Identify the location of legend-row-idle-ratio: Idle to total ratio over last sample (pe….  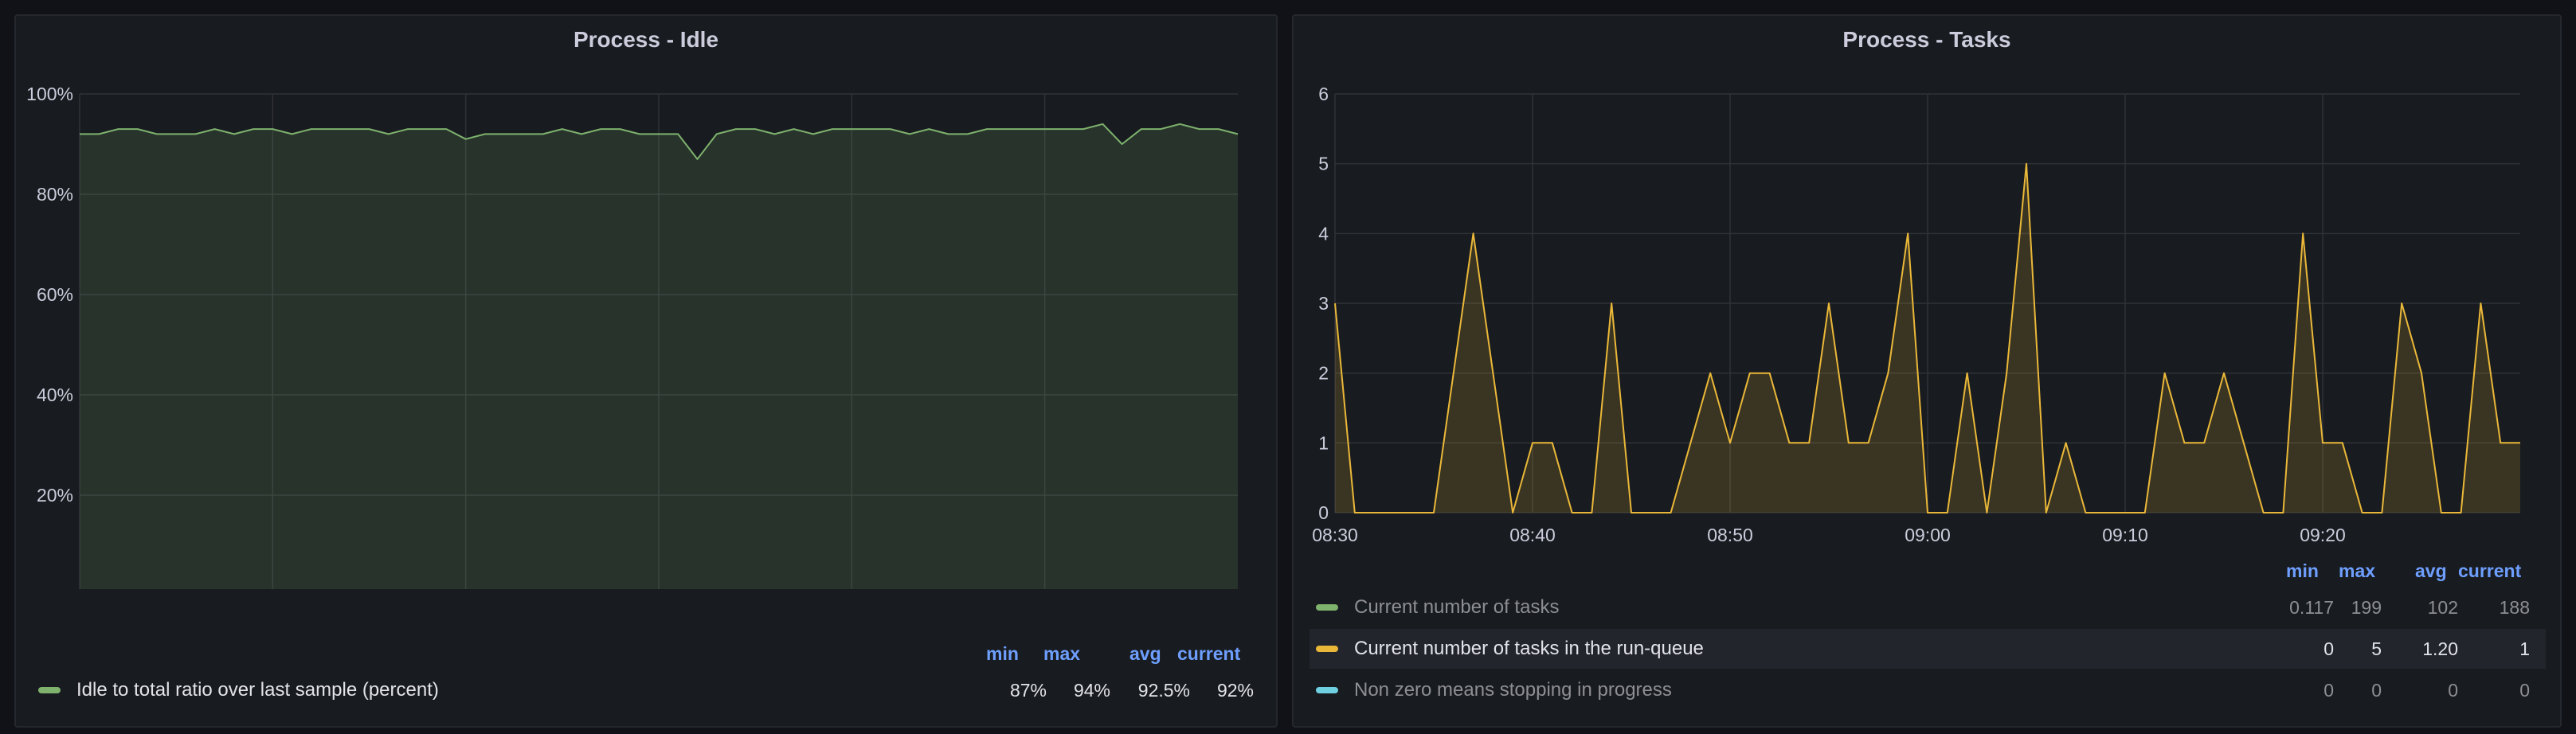
(647, 690).